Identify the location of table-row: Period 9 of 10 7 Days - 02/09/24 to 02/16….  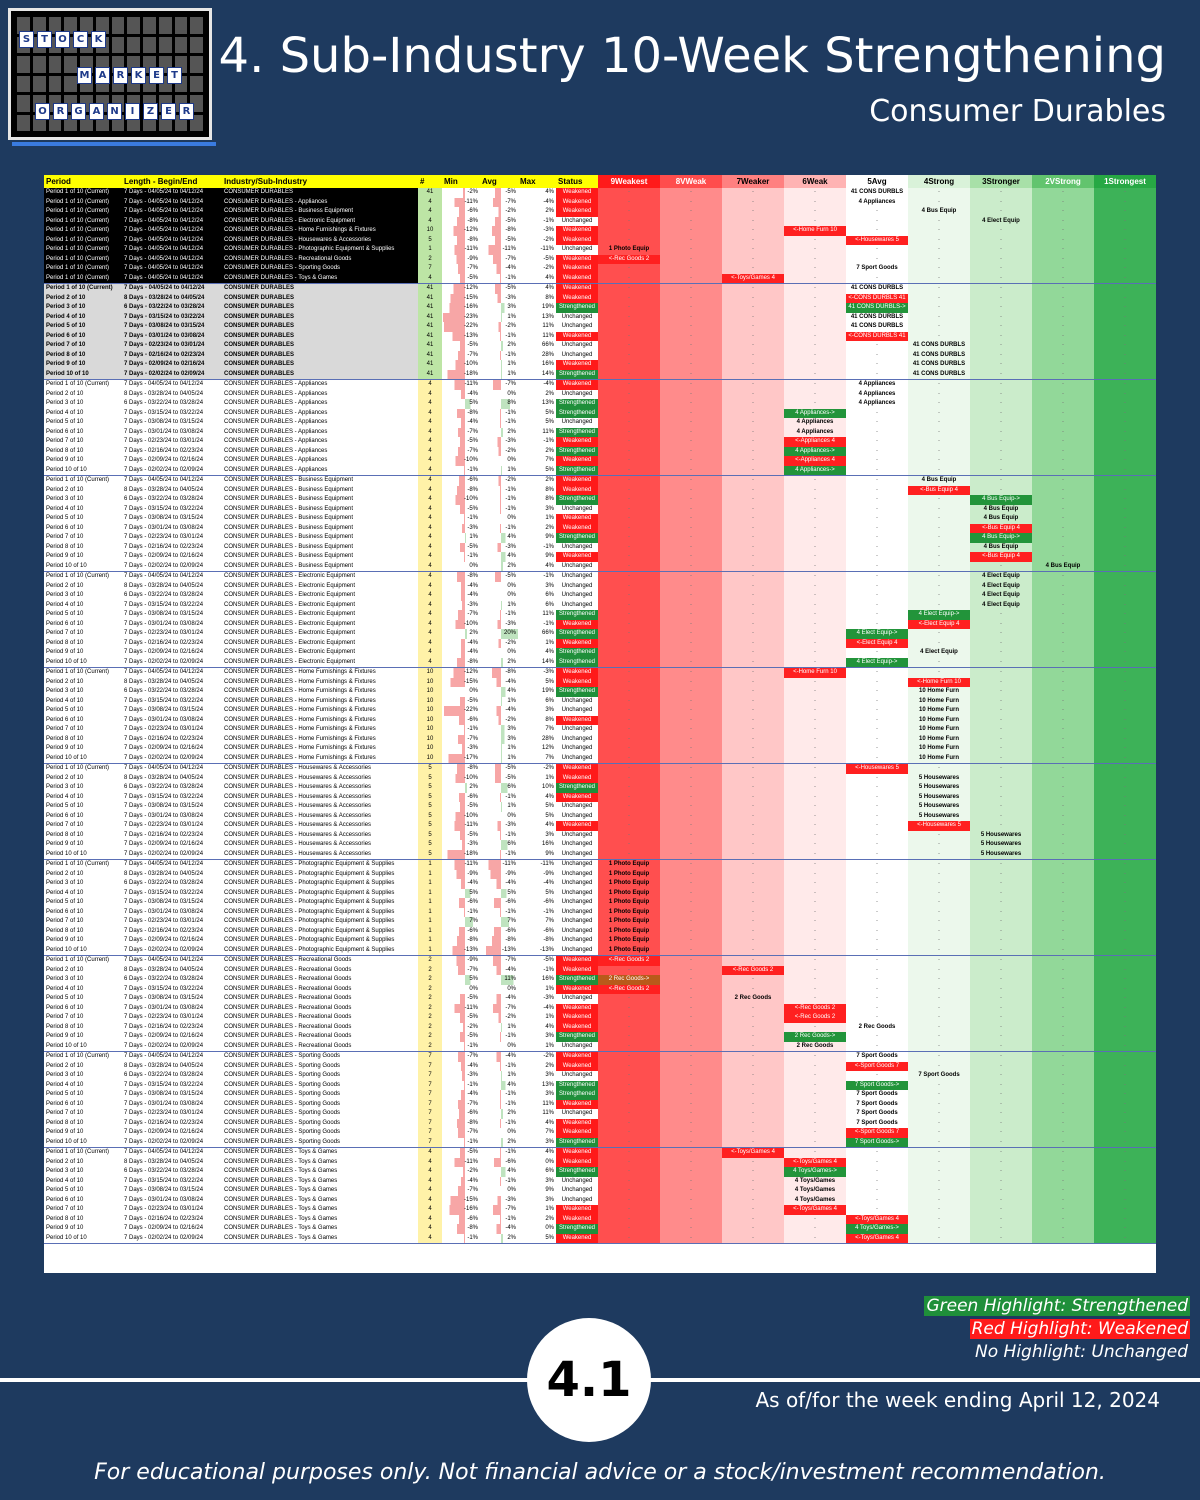
(600, 365).